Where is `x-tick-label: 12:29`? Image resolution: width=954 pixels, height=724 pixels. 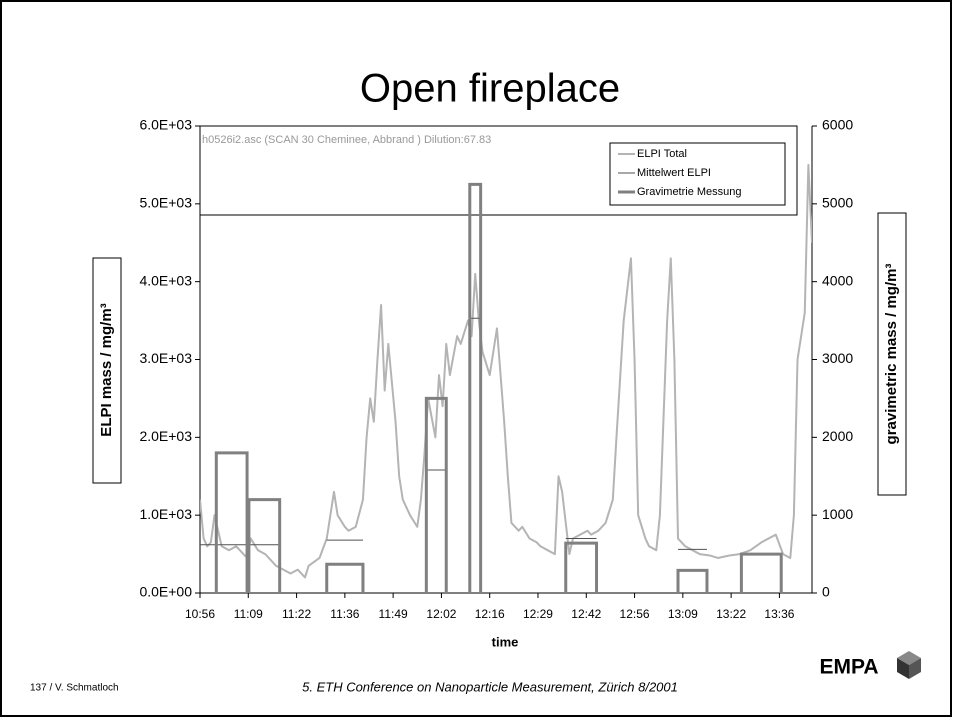
x-tick-label: 12:29 is located at coordinates (538, 614).